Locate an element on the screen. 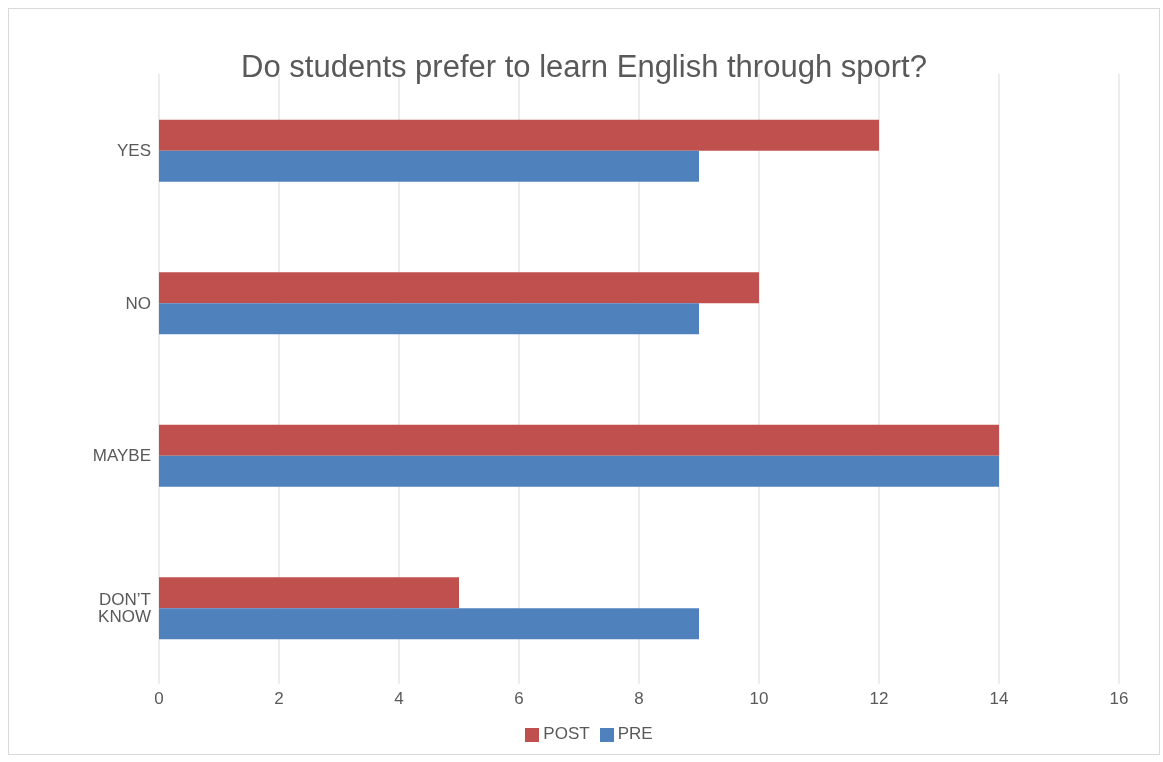 This screenshot has height=762, width=1163. y-tick-label: NO is located at coordinates (138, 303).